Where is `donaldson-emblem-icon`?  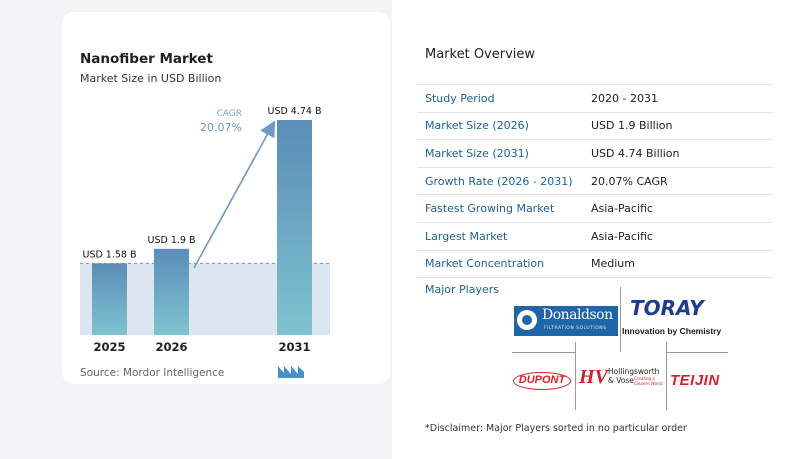
donaldson-emblem-icon is located at coordinates (527, 320).